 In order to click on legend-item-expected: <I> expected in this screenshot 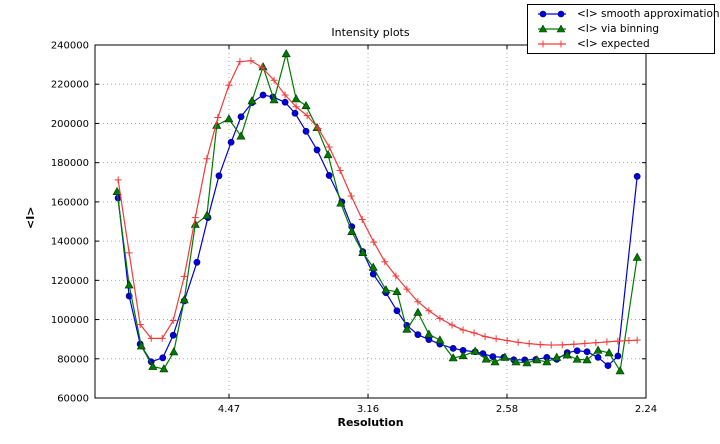, I will do `click(623, 44)`.